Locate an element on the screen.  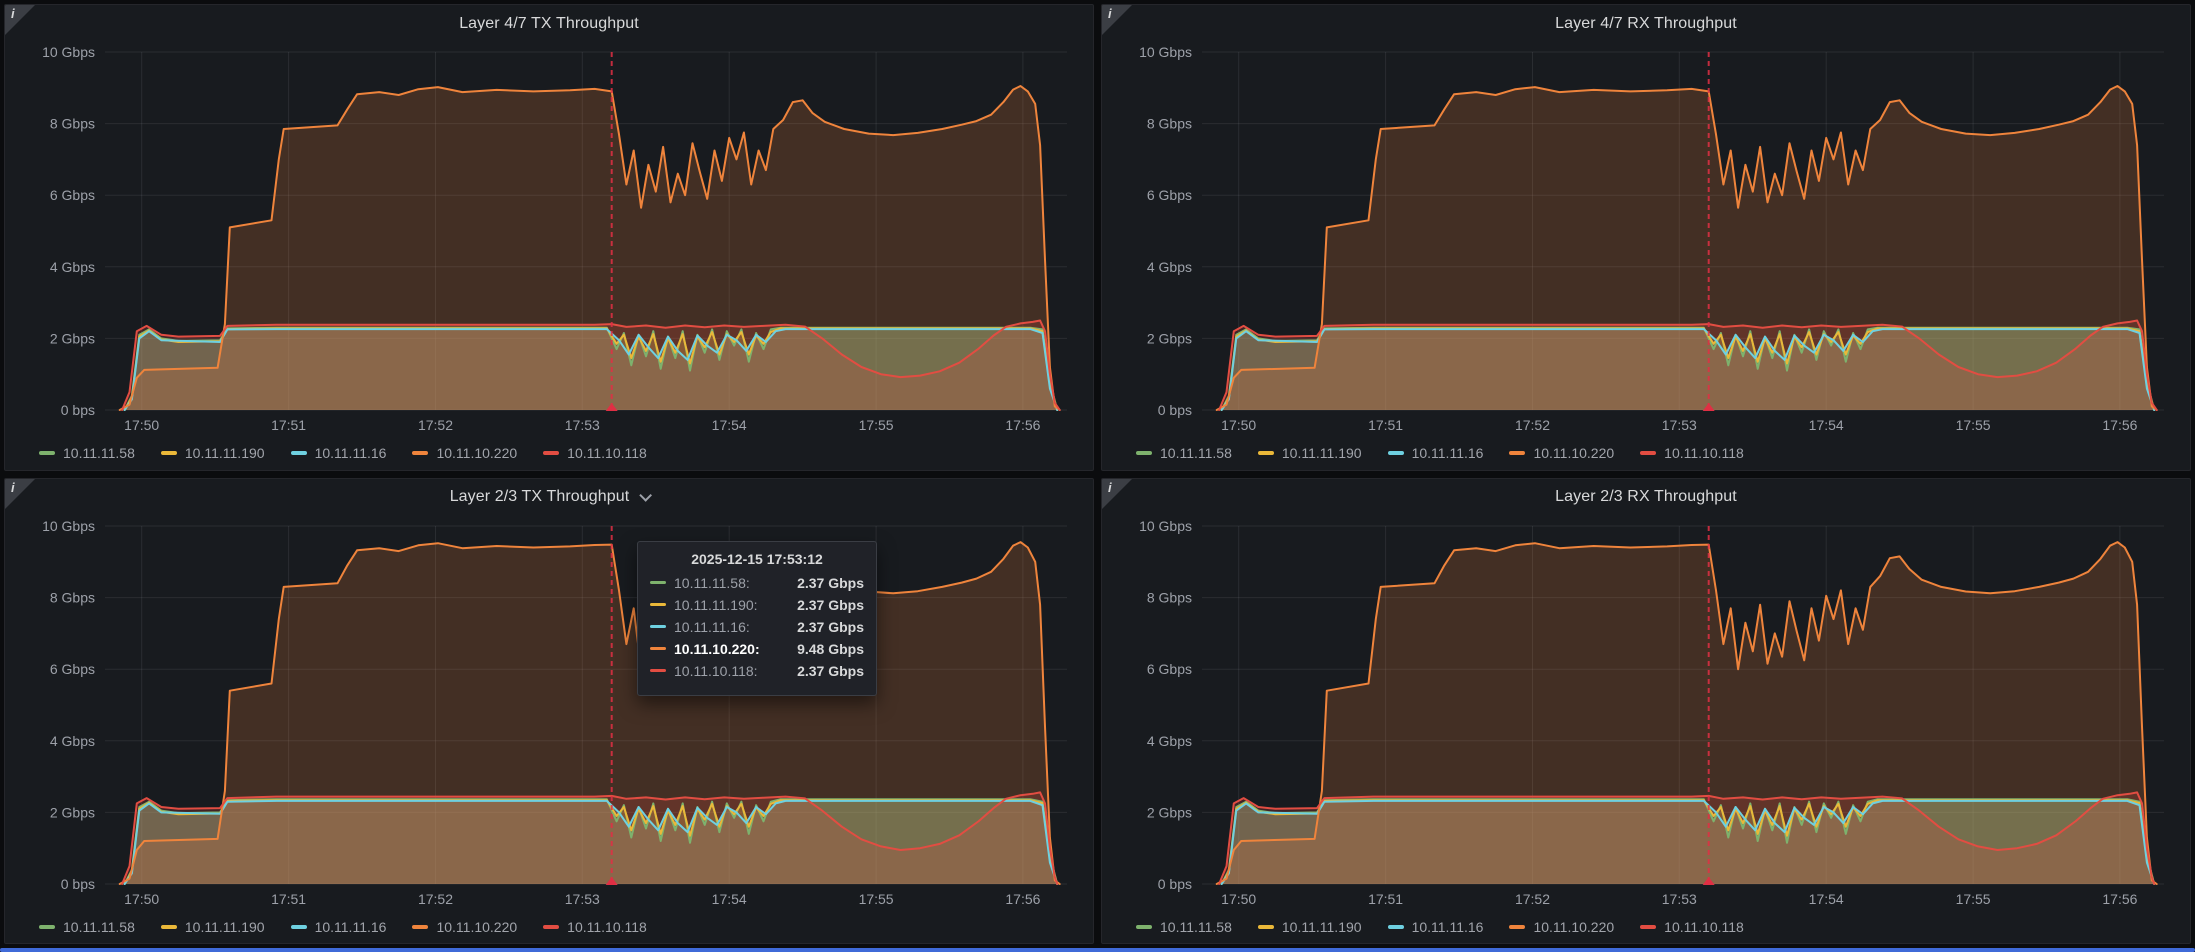
panel-header: Layer 4/7 TX Throughput is located at coordinates (549, 23).